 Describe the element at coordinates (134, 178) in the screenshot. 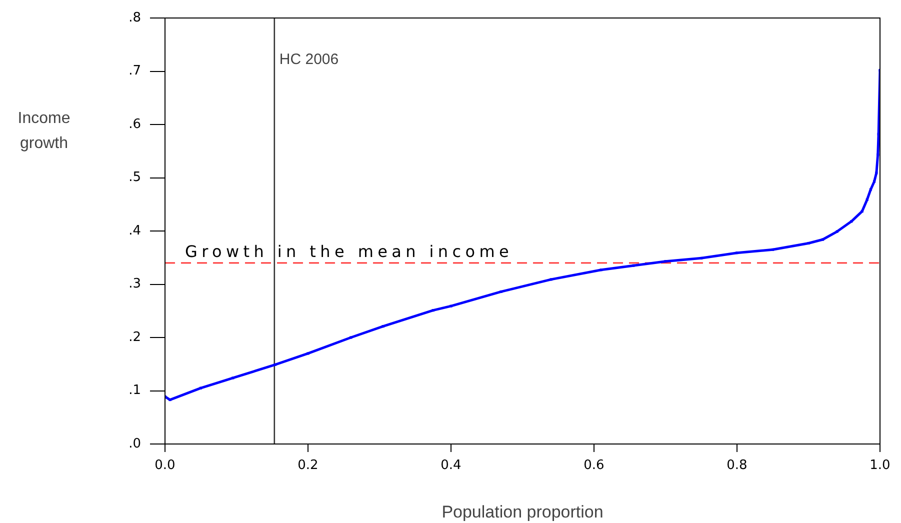

I see `y-tick-label: .5` at that location.